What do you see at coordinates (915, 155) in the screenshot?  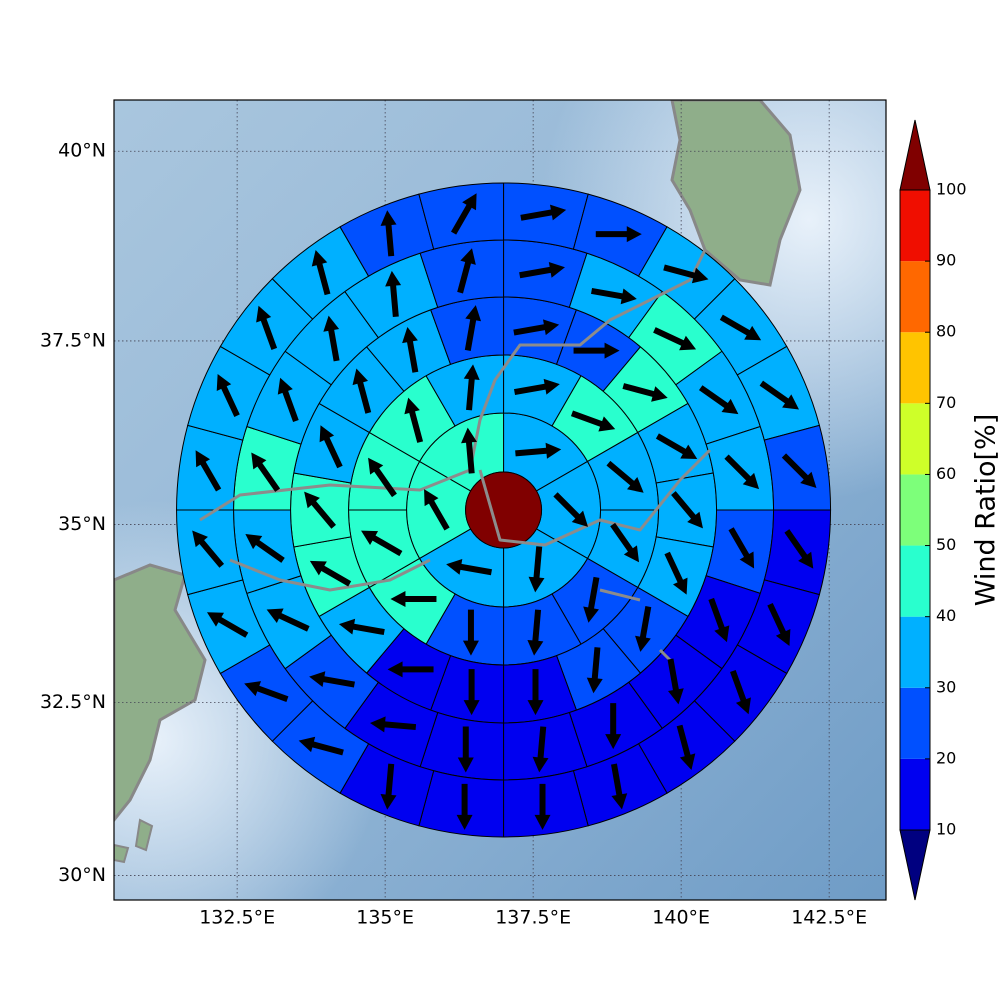 I see `colorbar-over` at bounding box center [915, 155].